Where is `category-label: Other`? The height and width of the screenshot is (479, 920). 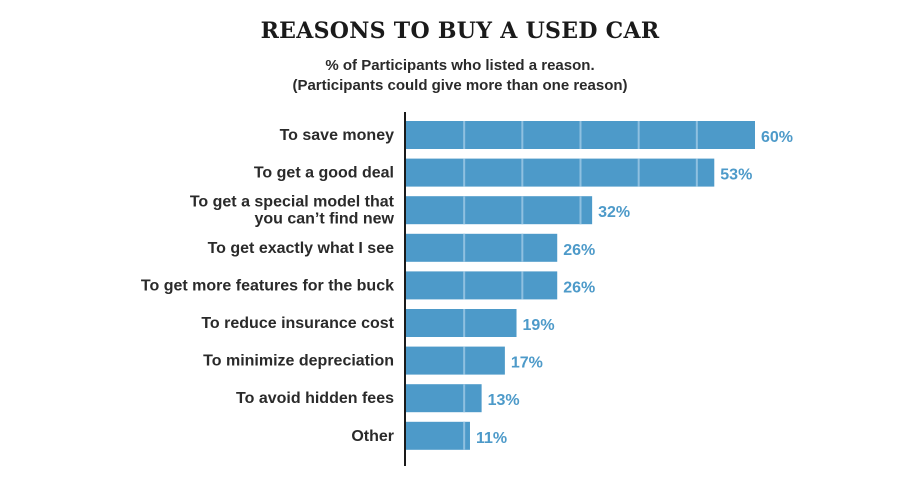 category-label: Other is located at coordinates (372, 436).